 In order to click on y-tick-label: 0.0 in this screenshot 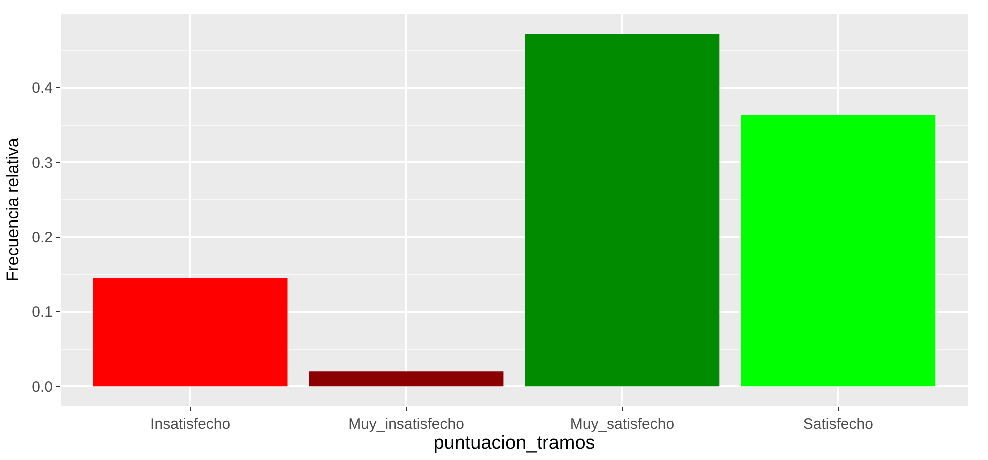, I will do `click(42, 387)`.